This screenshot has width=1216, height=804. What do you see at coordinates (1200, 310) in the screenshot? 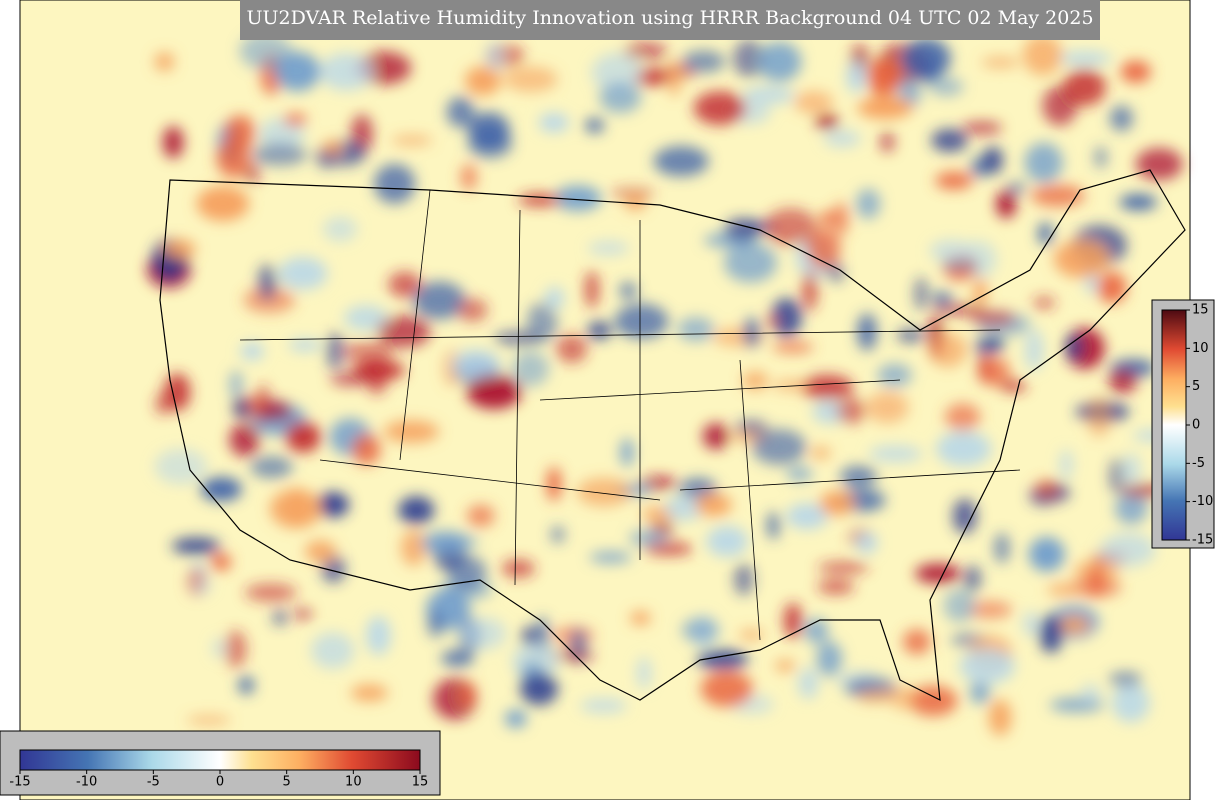
I see `colorbar-tick-label: 15` at bounding box center [1200, 310].